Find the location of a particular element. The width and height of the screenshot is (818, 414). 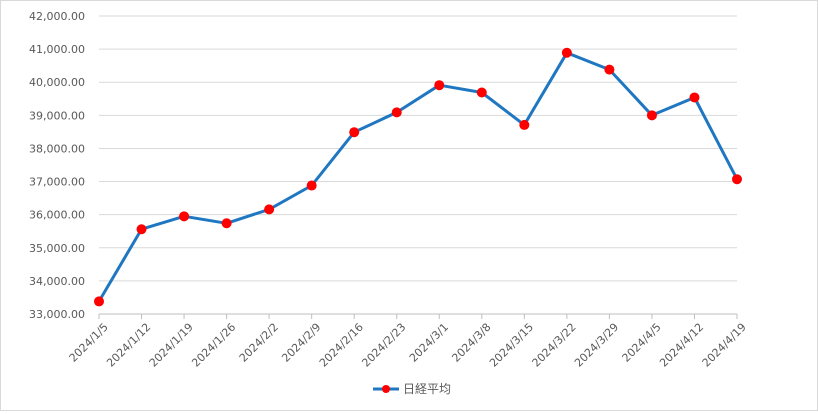

legend-series-label: 日経平均 is located at coordinates (427, 389).